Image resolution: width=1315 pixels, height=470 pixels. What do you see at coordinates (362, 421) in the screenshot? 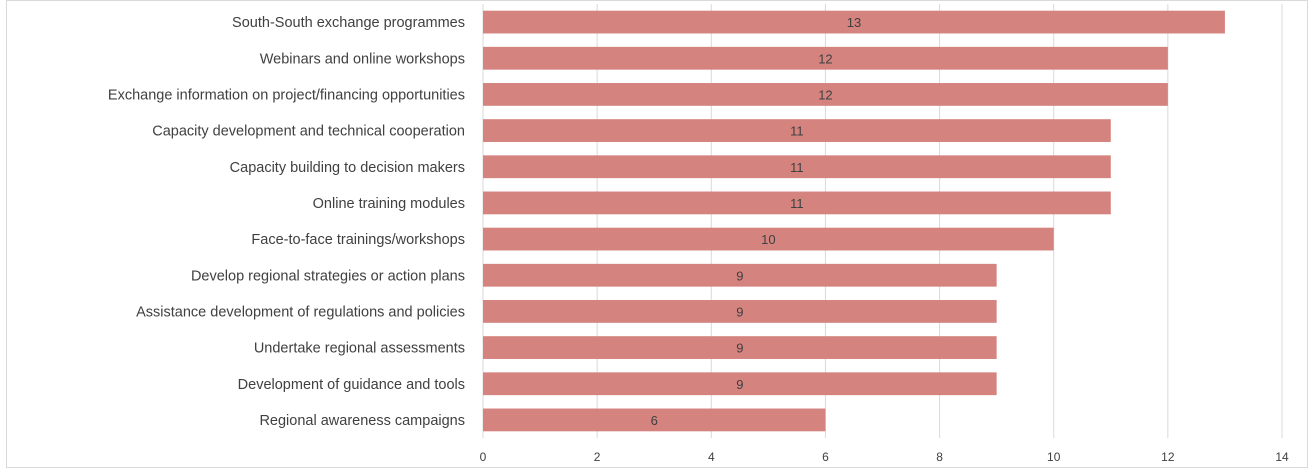
I see `category-label: Regional awareness campaigns` at bounding box center [362, 421].